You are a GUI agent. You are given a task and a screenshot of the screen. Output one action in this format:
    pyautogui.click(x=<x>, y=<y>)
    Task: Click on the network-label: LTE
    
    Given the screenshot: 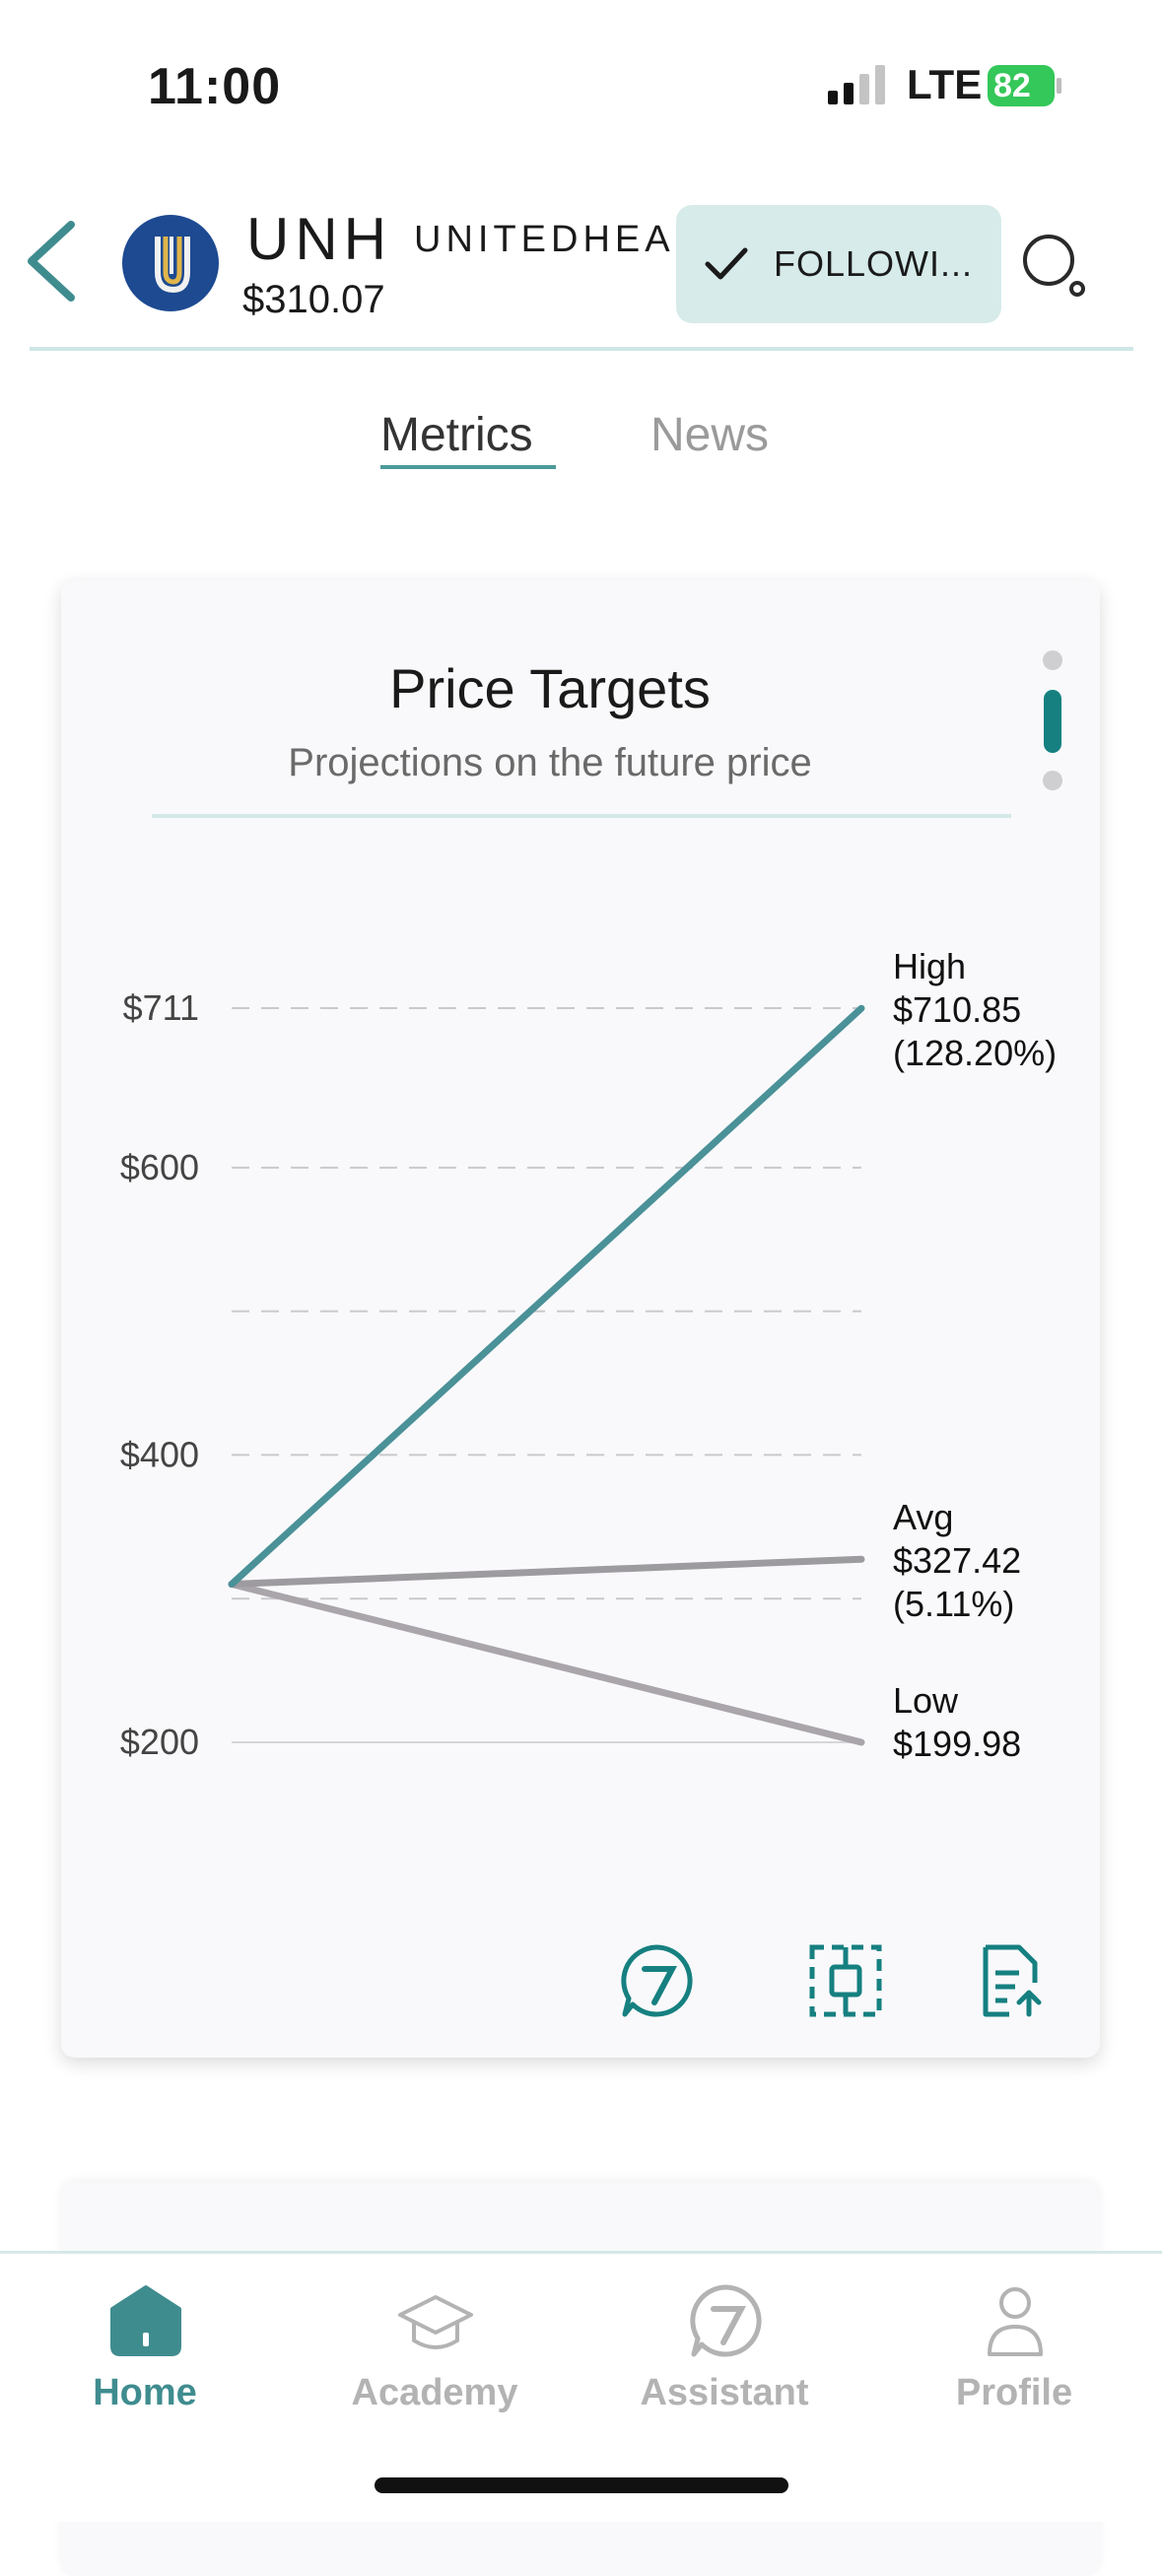 What is the action you would take?
    pyautogui.click(x=945, y=84)
    